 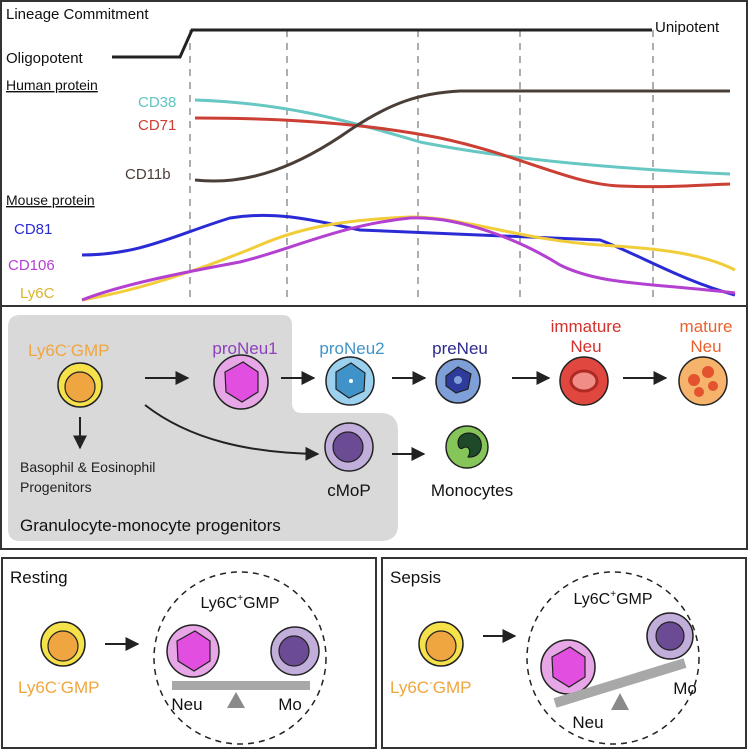 What do you see at coordinates (50, 200) in the screenshot?
I see `mouse-protein-heading: Mouse protein` at bounding box center [50, 200].